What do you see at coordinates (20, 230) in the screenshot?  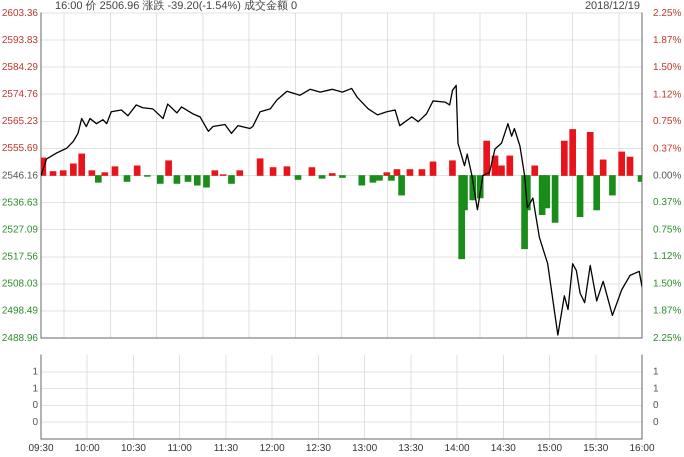 I see `y-tick-label: 2527.09` at bounding box center [20, 230].